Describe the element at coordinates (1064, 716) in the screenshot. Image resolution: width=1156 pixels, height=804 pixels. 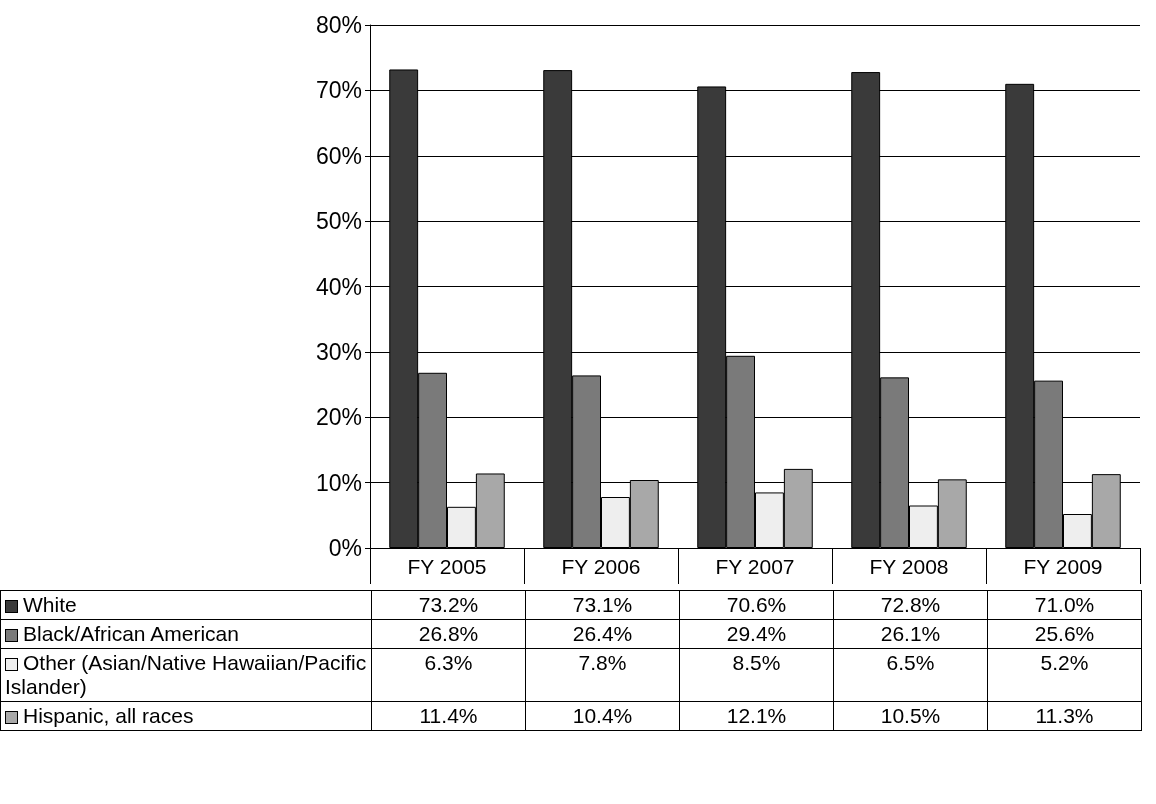
I see `data-label: 11.3%` at that location.